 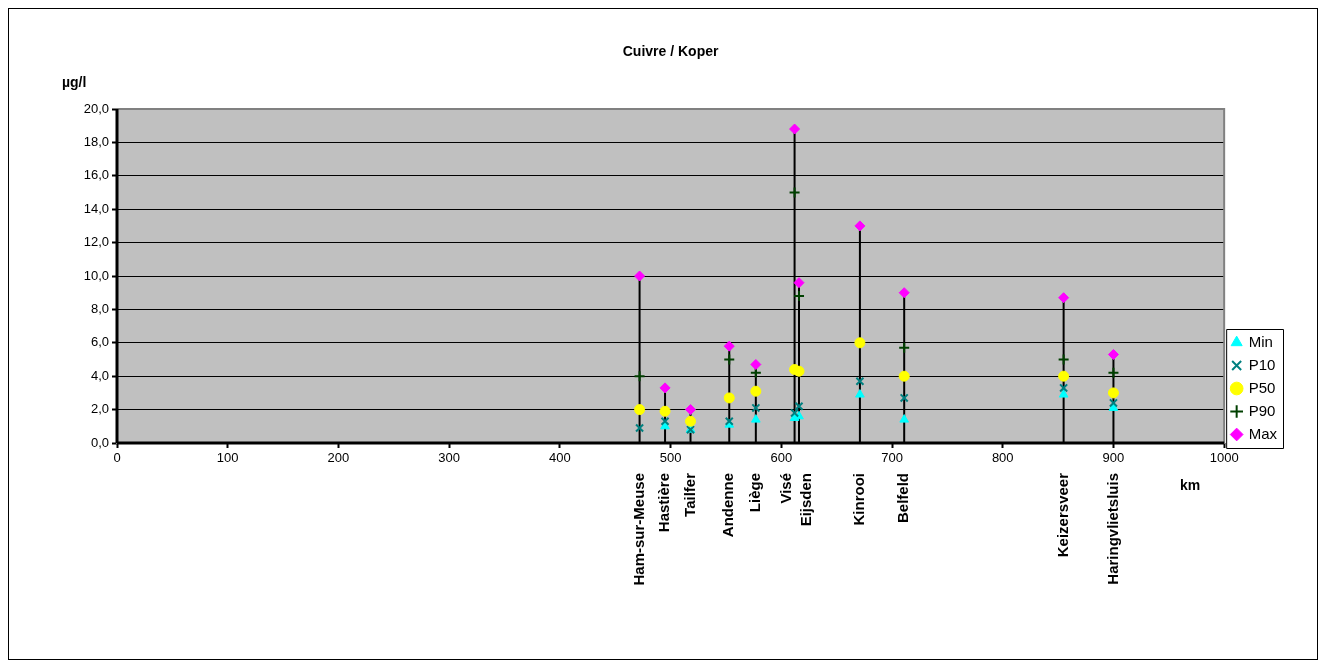 I want to click on x-tick-label: 300, so click(x=449, y=458).